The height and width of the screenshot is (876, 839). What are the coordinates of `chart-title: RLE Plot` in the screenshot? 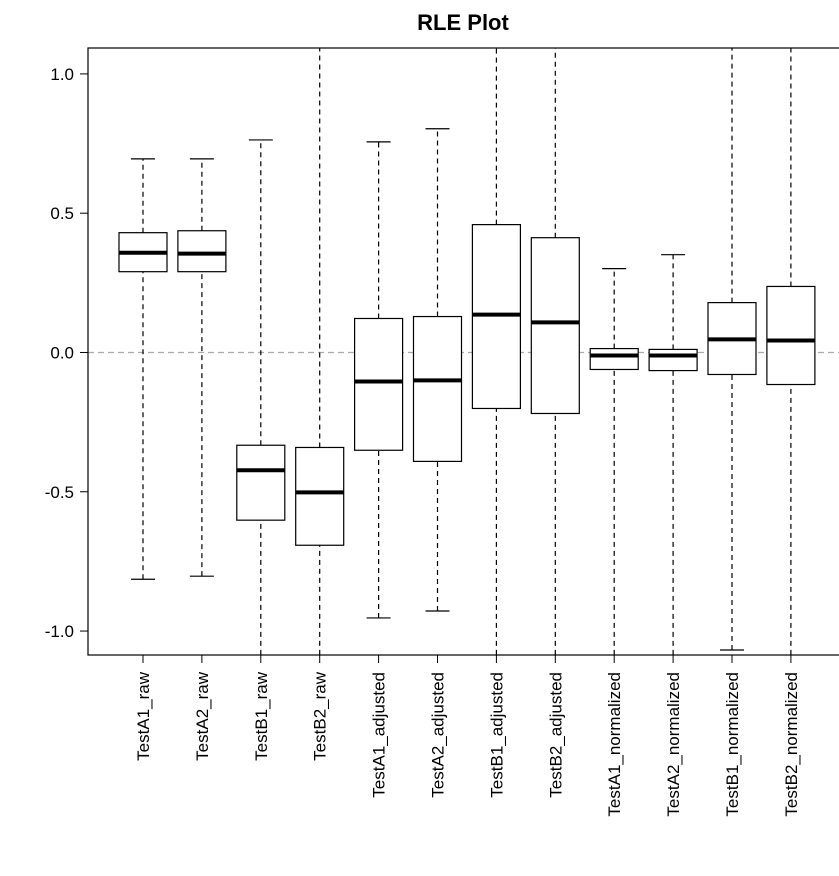 It's located at (463, 22).